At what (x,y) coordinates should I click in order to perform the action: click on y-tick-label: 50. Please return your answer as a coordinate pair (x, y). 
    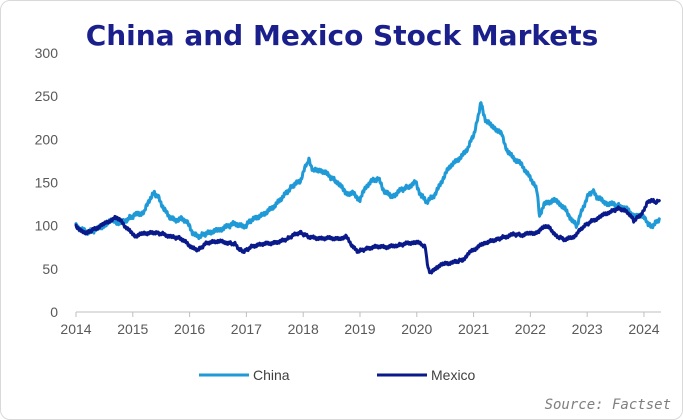
    Looking at the image, I should click on (50, 269).